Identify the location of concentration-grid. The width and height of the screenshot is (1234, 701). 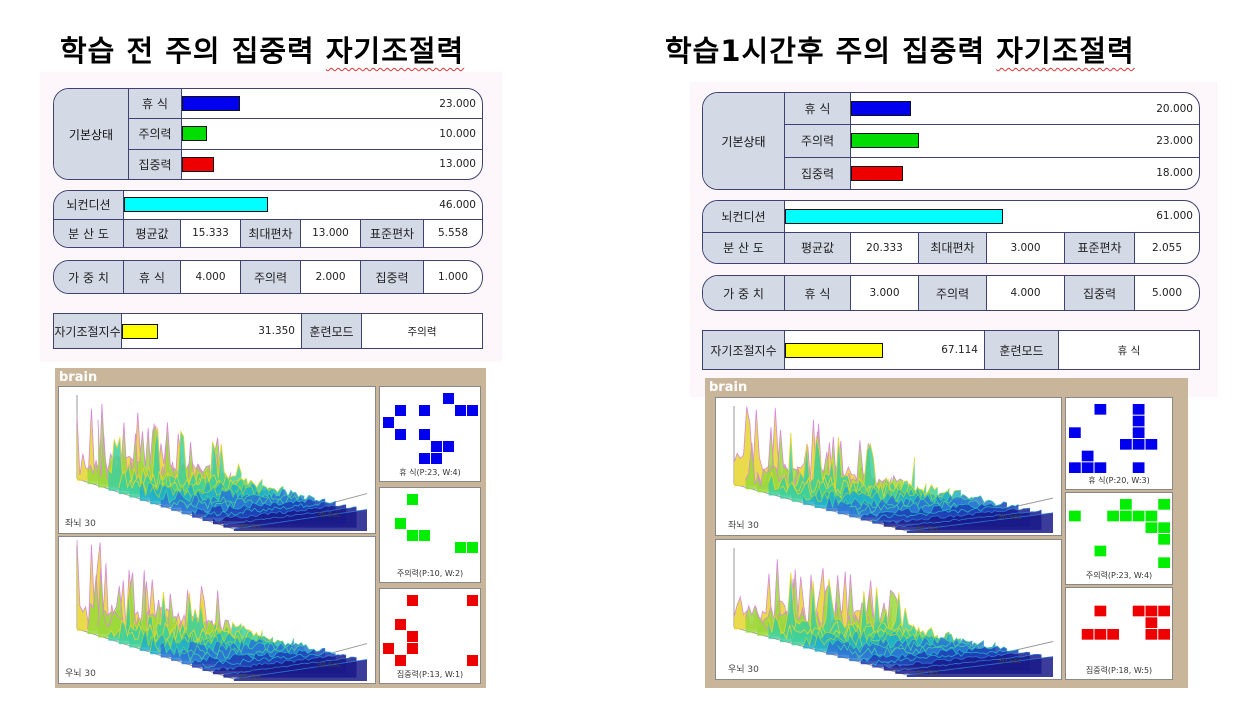
(430, 630).